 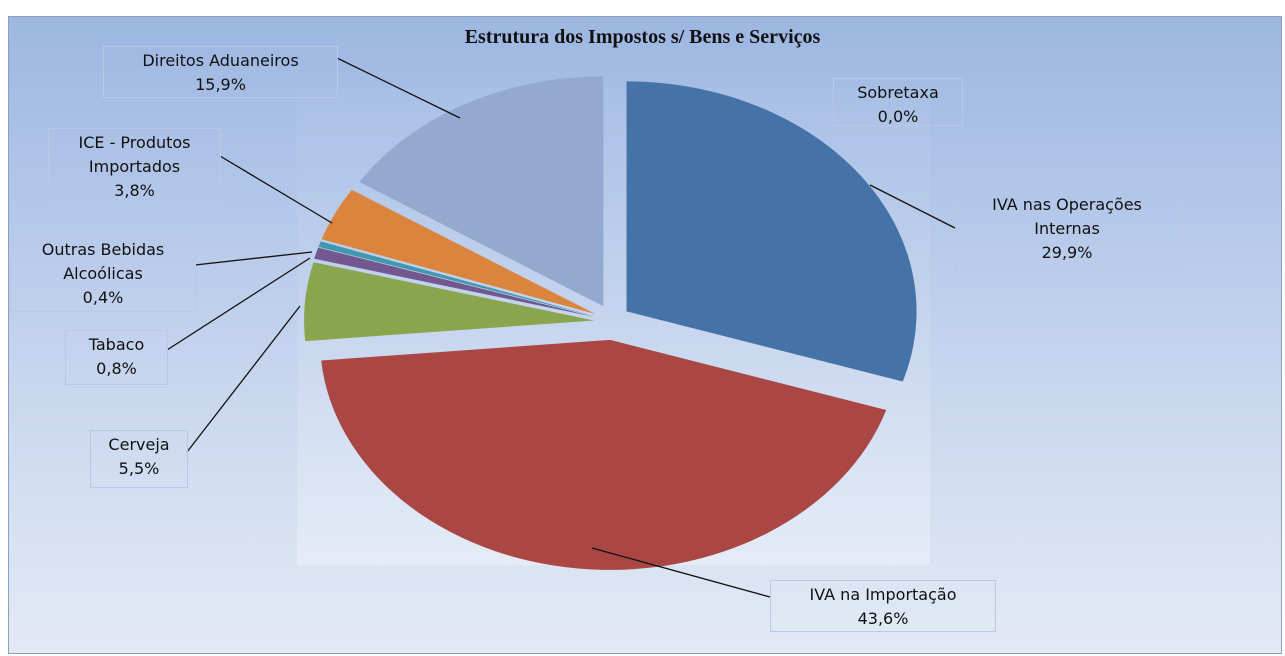 I want to click on data-label: Cerveja 5,5%, so click(x=139, y=459).